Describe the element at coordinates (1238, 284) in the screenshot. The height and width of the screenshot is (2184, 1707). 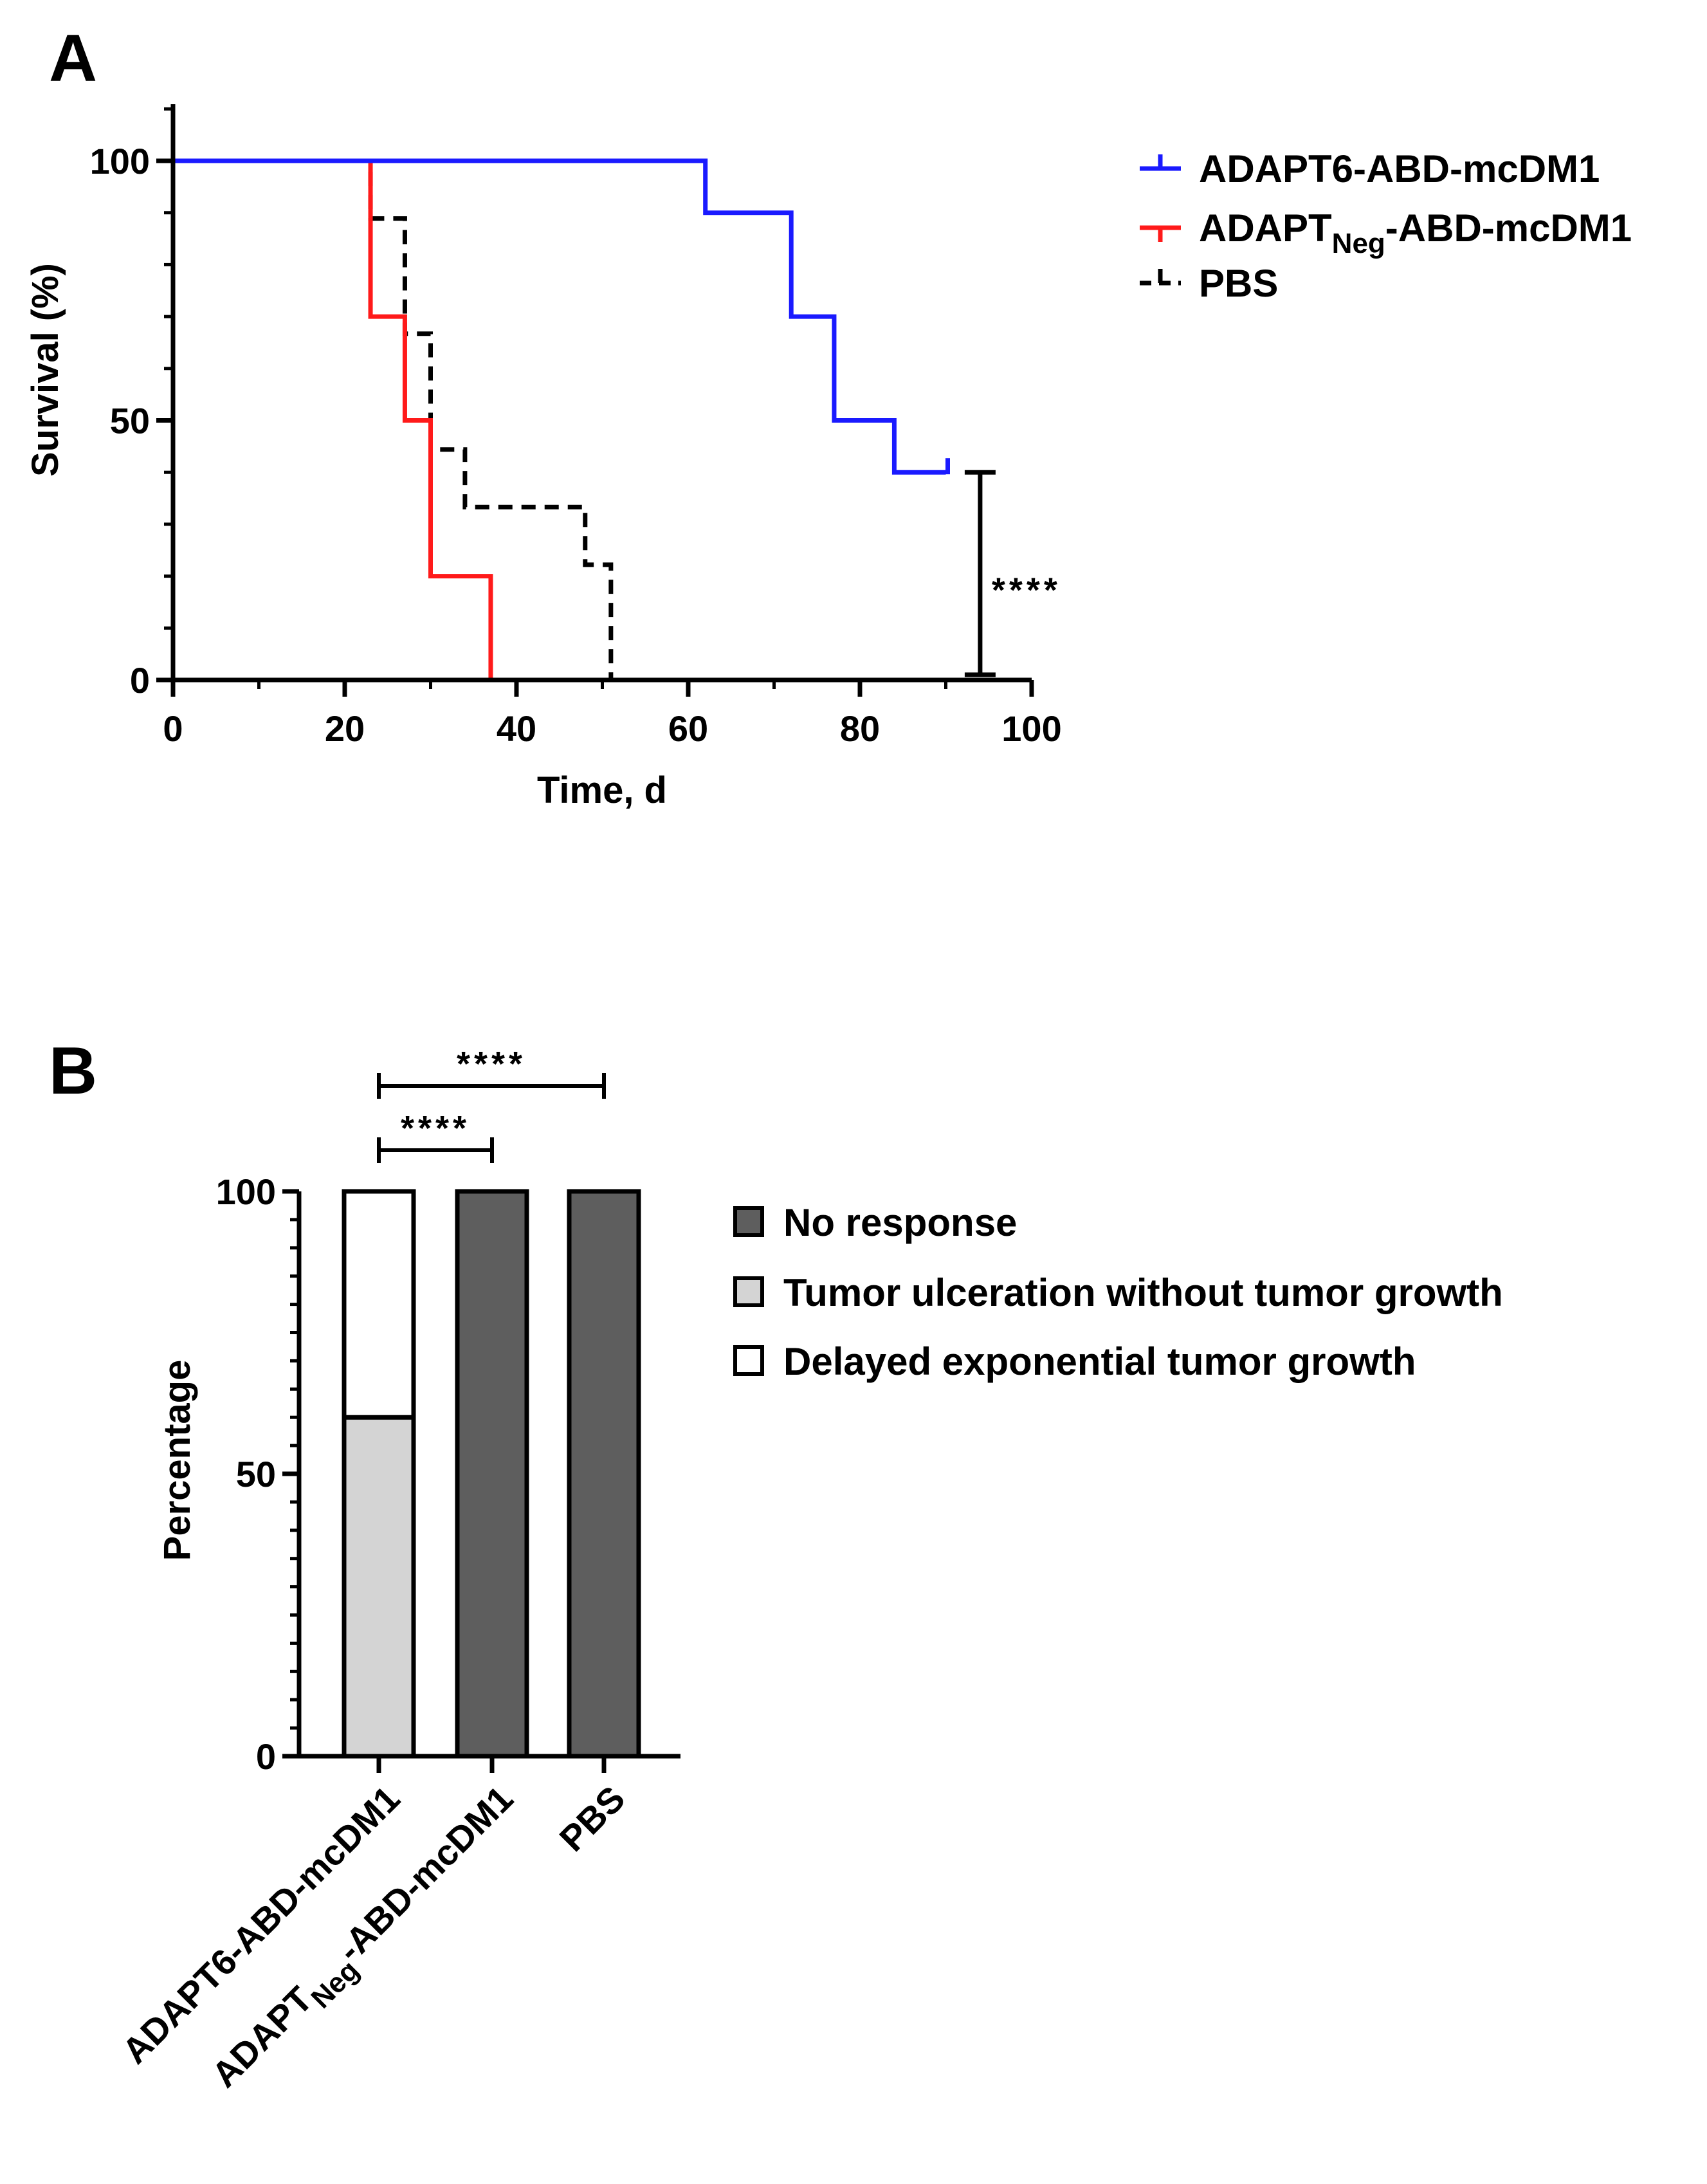
I see `legend-label: PBS` at that location.